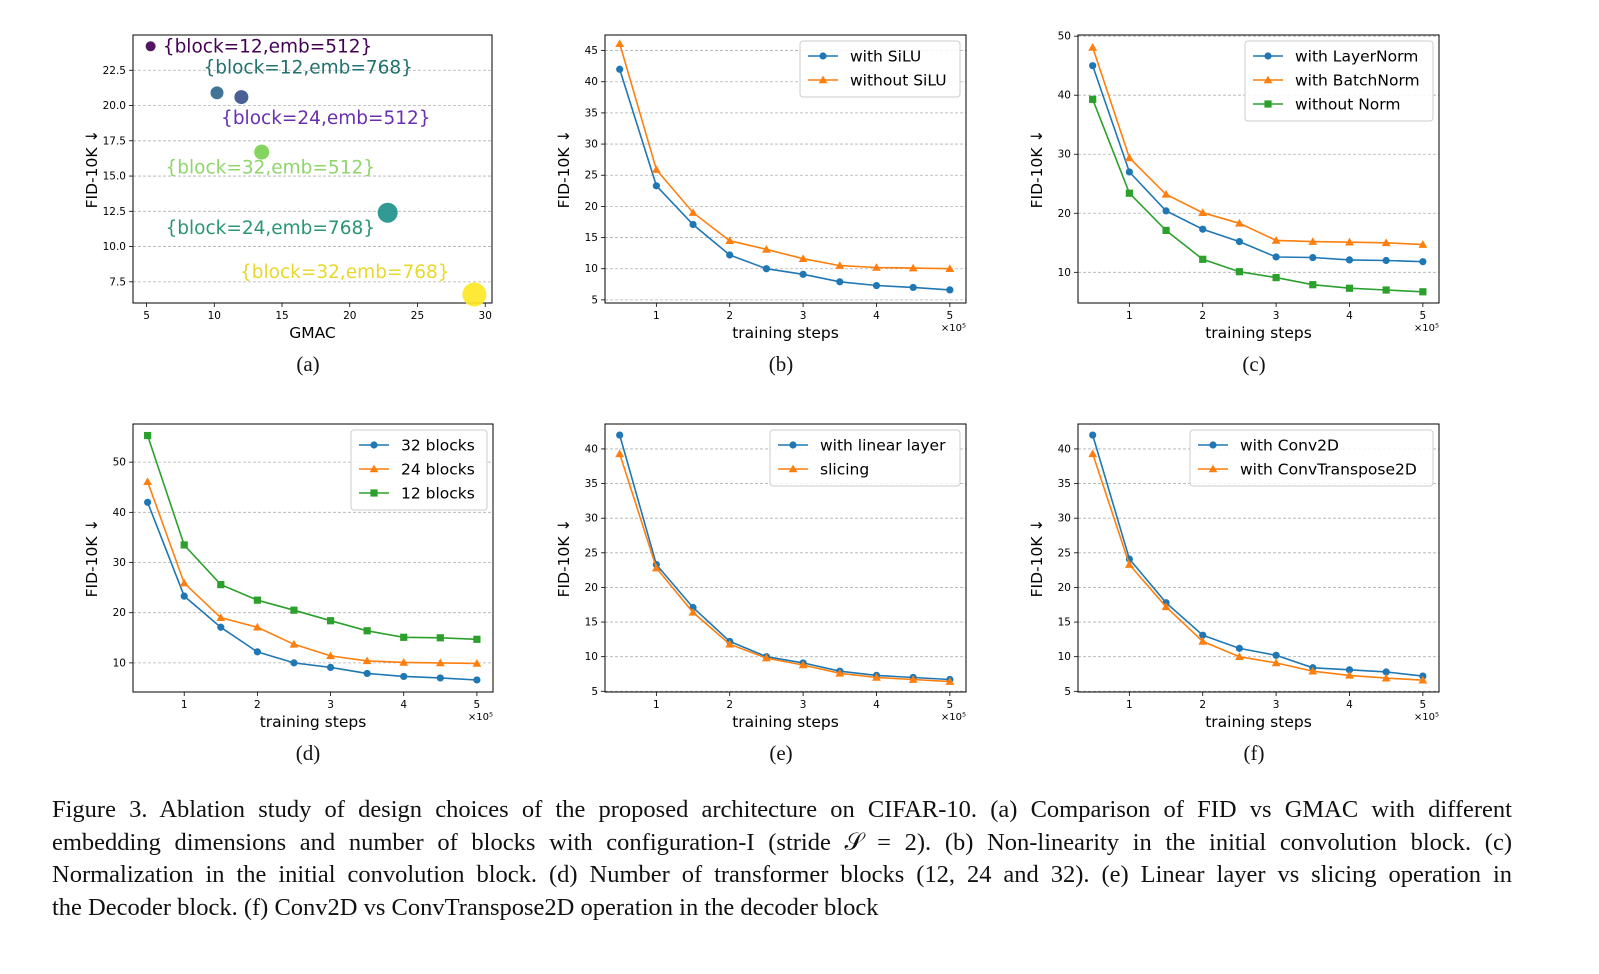  Describe the element at coordinates (271, 228) in the screenshot. I see `scatter-annotation: {block=24,emb=768}` at that location.